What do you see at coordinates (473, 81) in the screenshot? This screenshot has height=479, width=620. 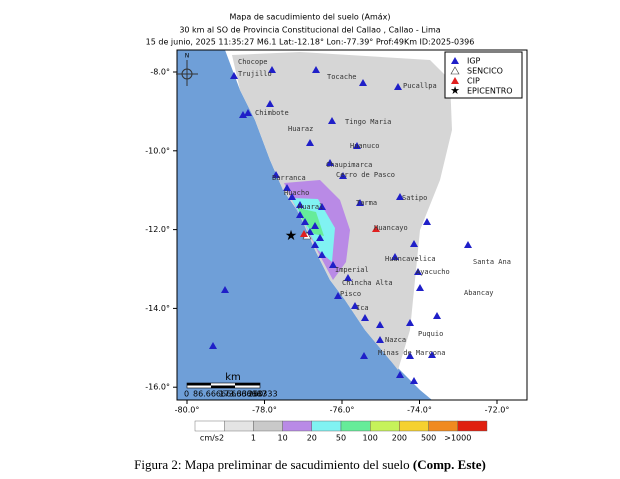 I see `legend-label: CIP` at bounding box center [473, 81].